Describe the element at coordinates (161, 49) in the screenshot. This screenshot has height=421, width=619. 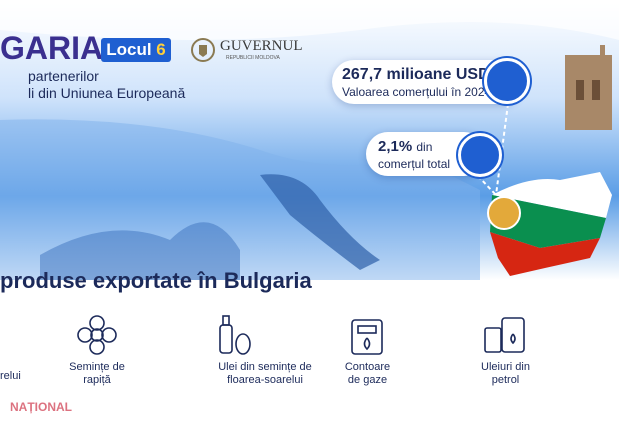
I see `rank-number: 6` at that location.